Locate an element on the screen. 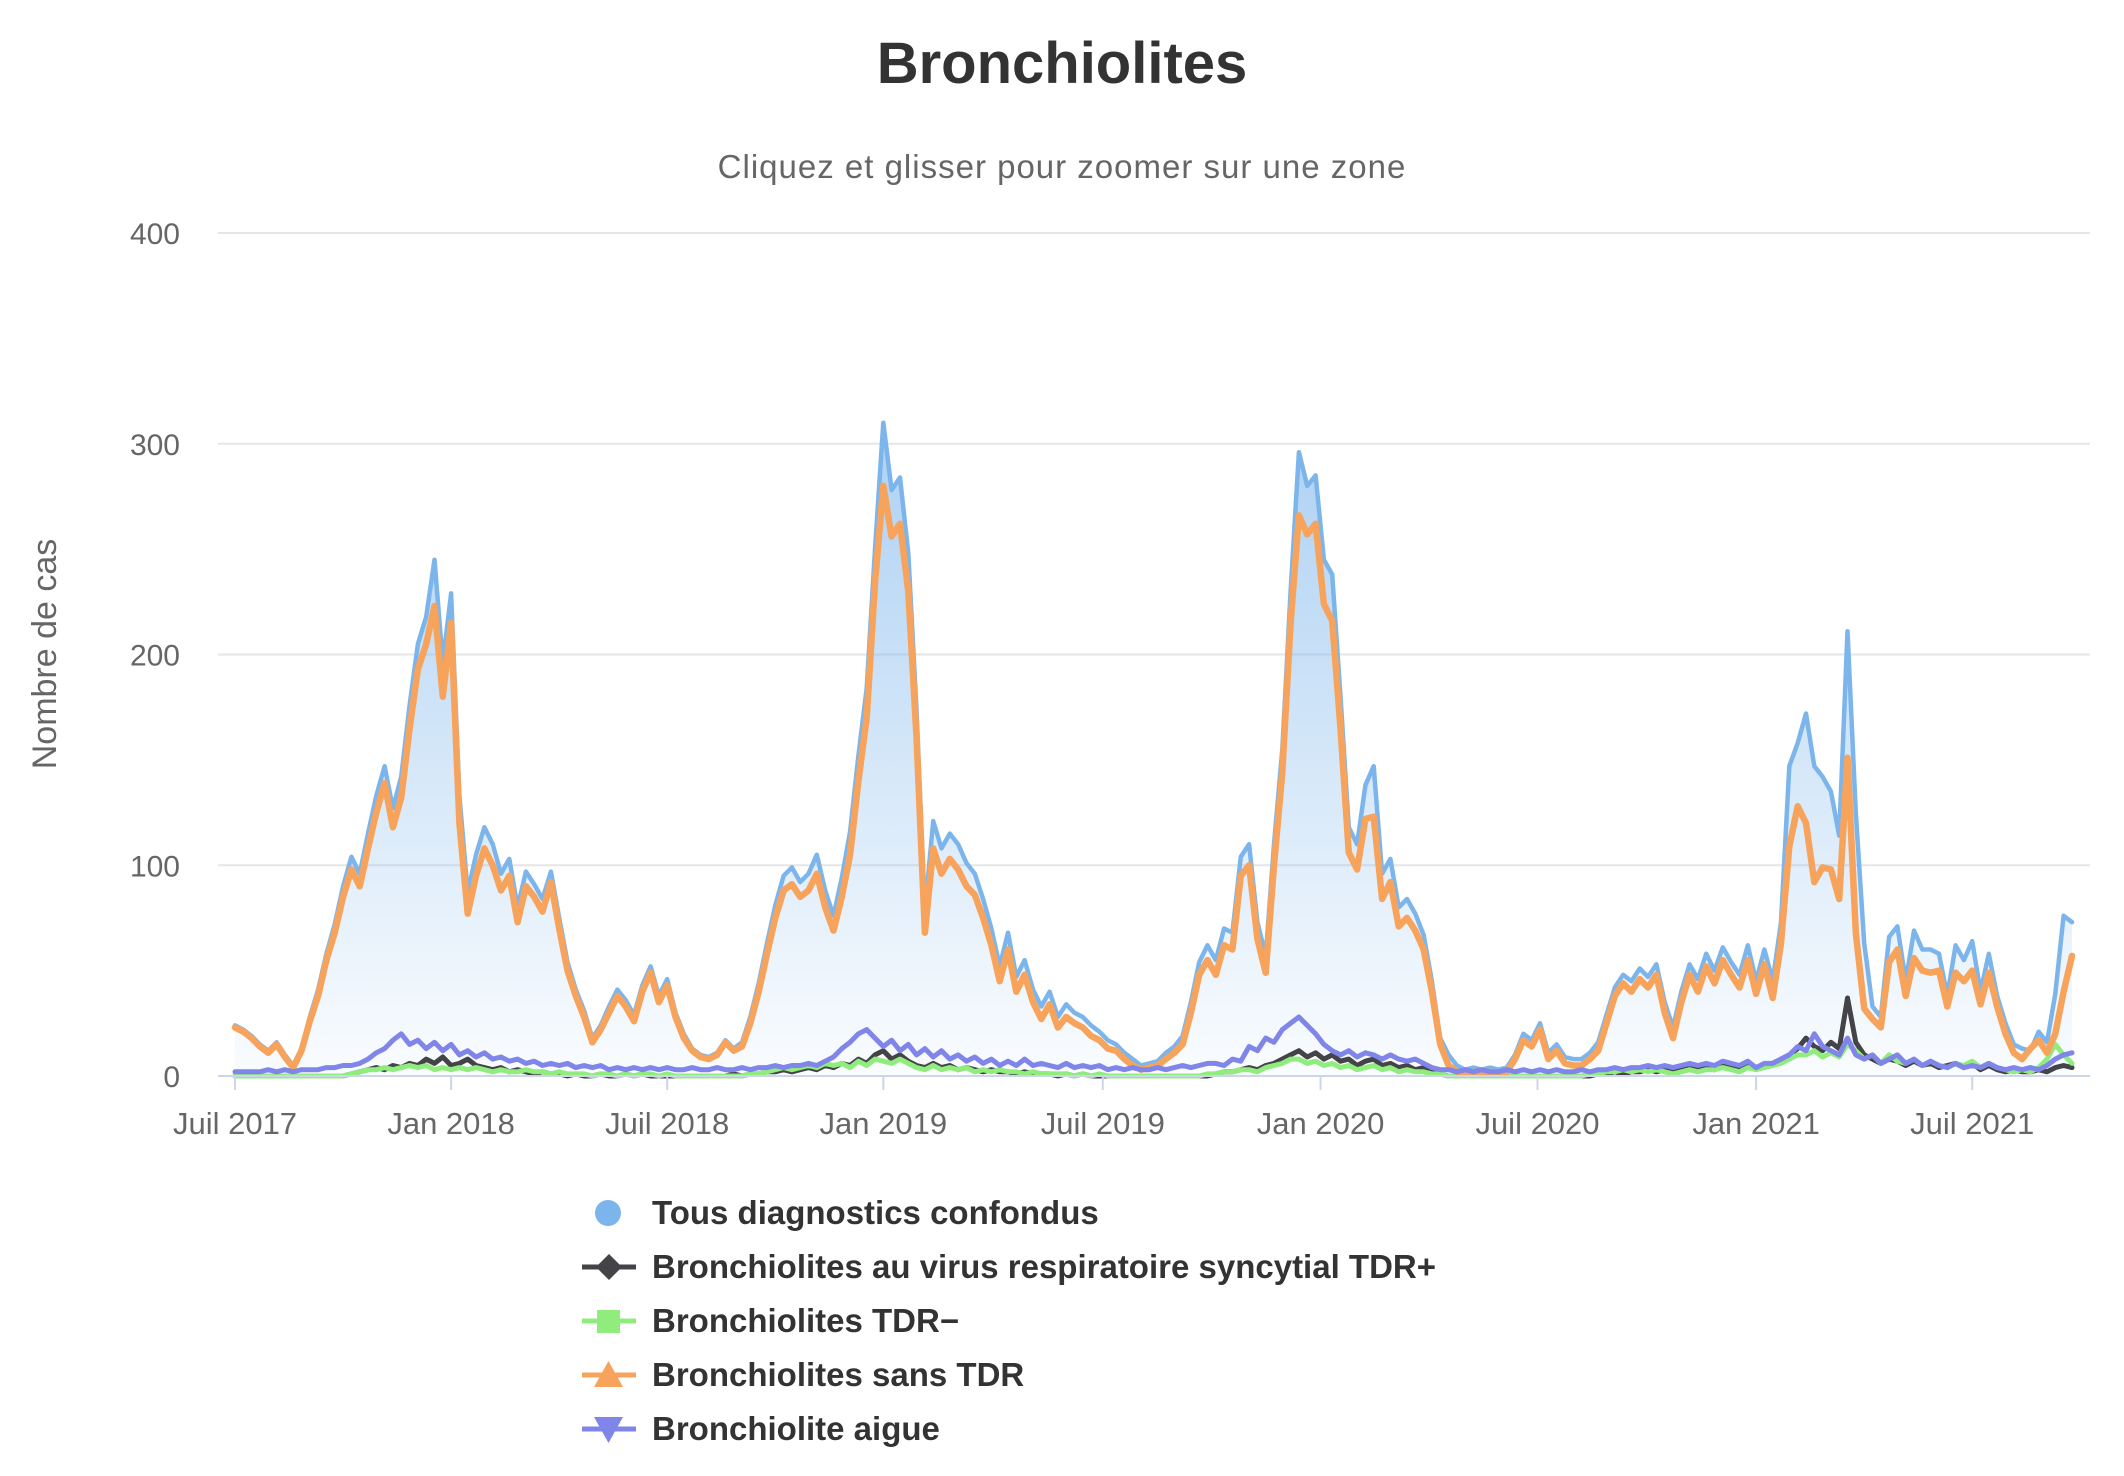 The width and height of the screenshot is (2124, 1476). legend-label: Bronchiolite aigue is located at coordinates (796, 1428).